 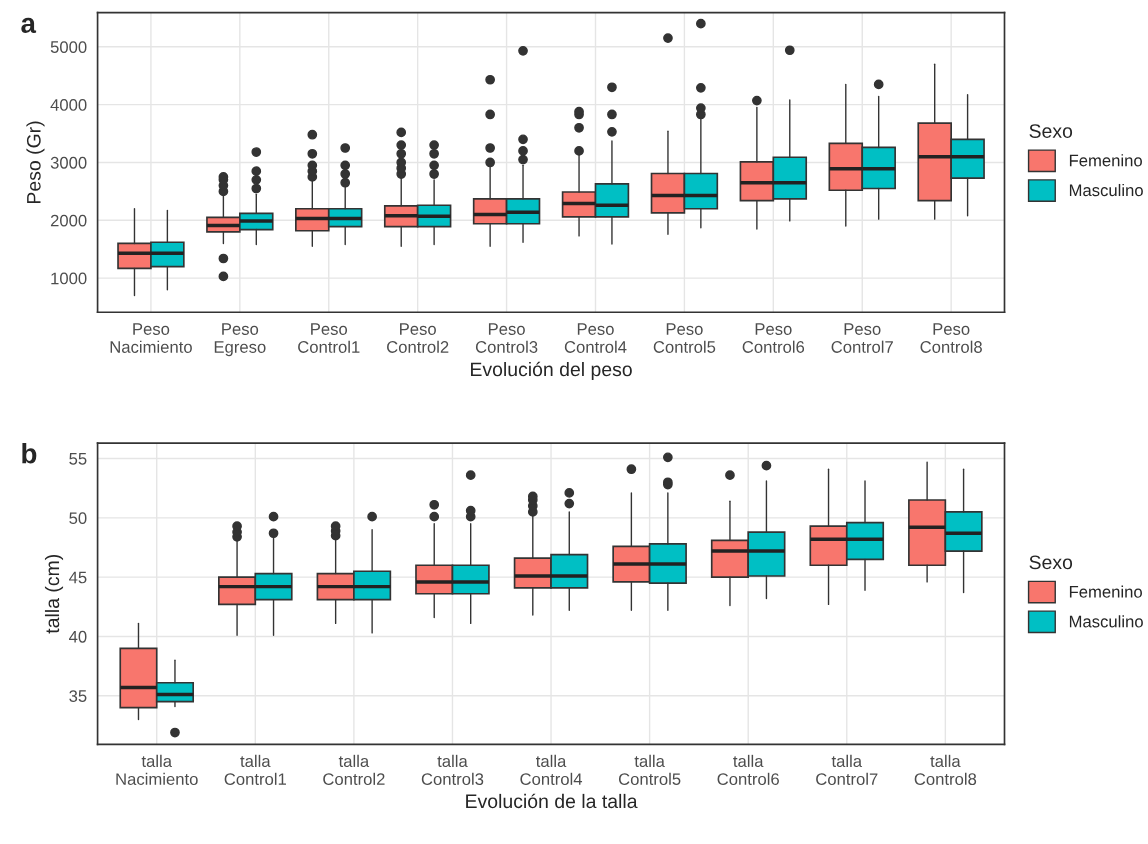 I want to click on y-tick-label: 5000, so click(x=68, y=47).